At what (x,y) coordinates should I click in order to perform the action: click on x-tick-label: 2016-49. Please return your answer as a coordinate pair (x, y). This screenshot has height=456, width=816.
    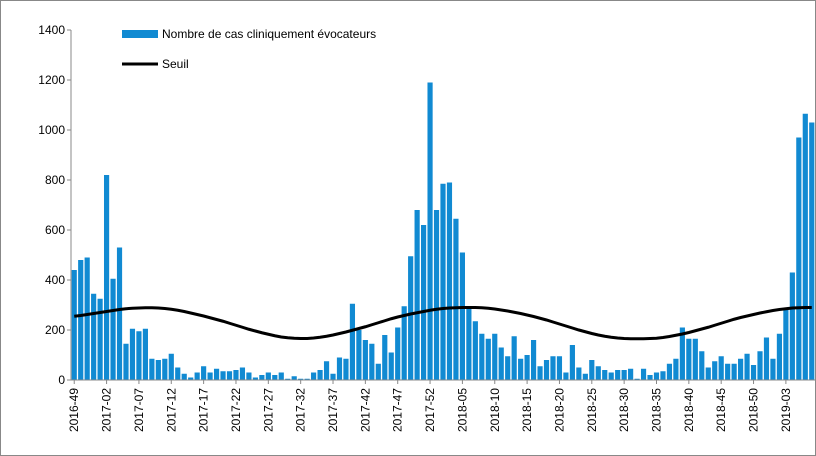
    Looking at the image, I should click on (74, 410).